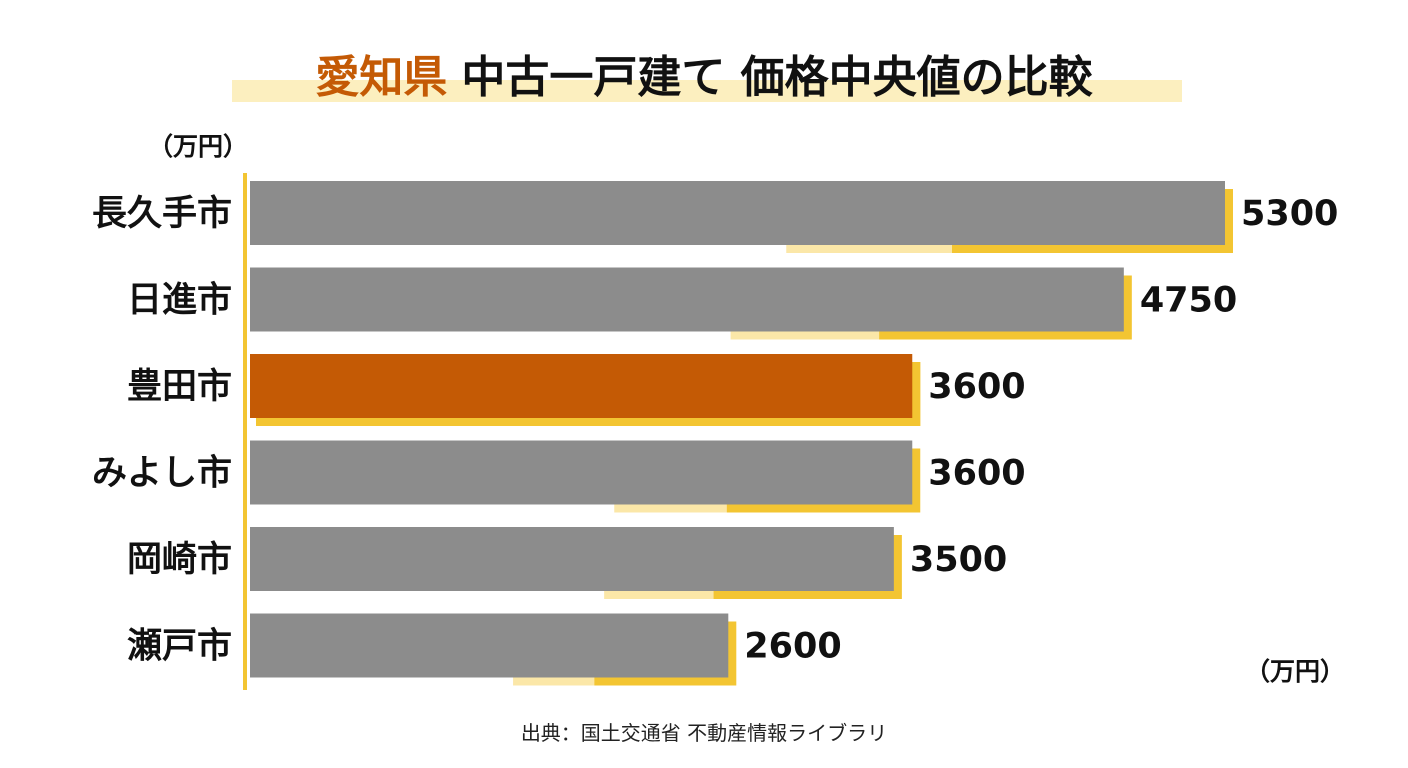  Describe the element at coordinates (1295, 671) in the screenshot. I see `unit-label-bottom: （万円）` at that location.